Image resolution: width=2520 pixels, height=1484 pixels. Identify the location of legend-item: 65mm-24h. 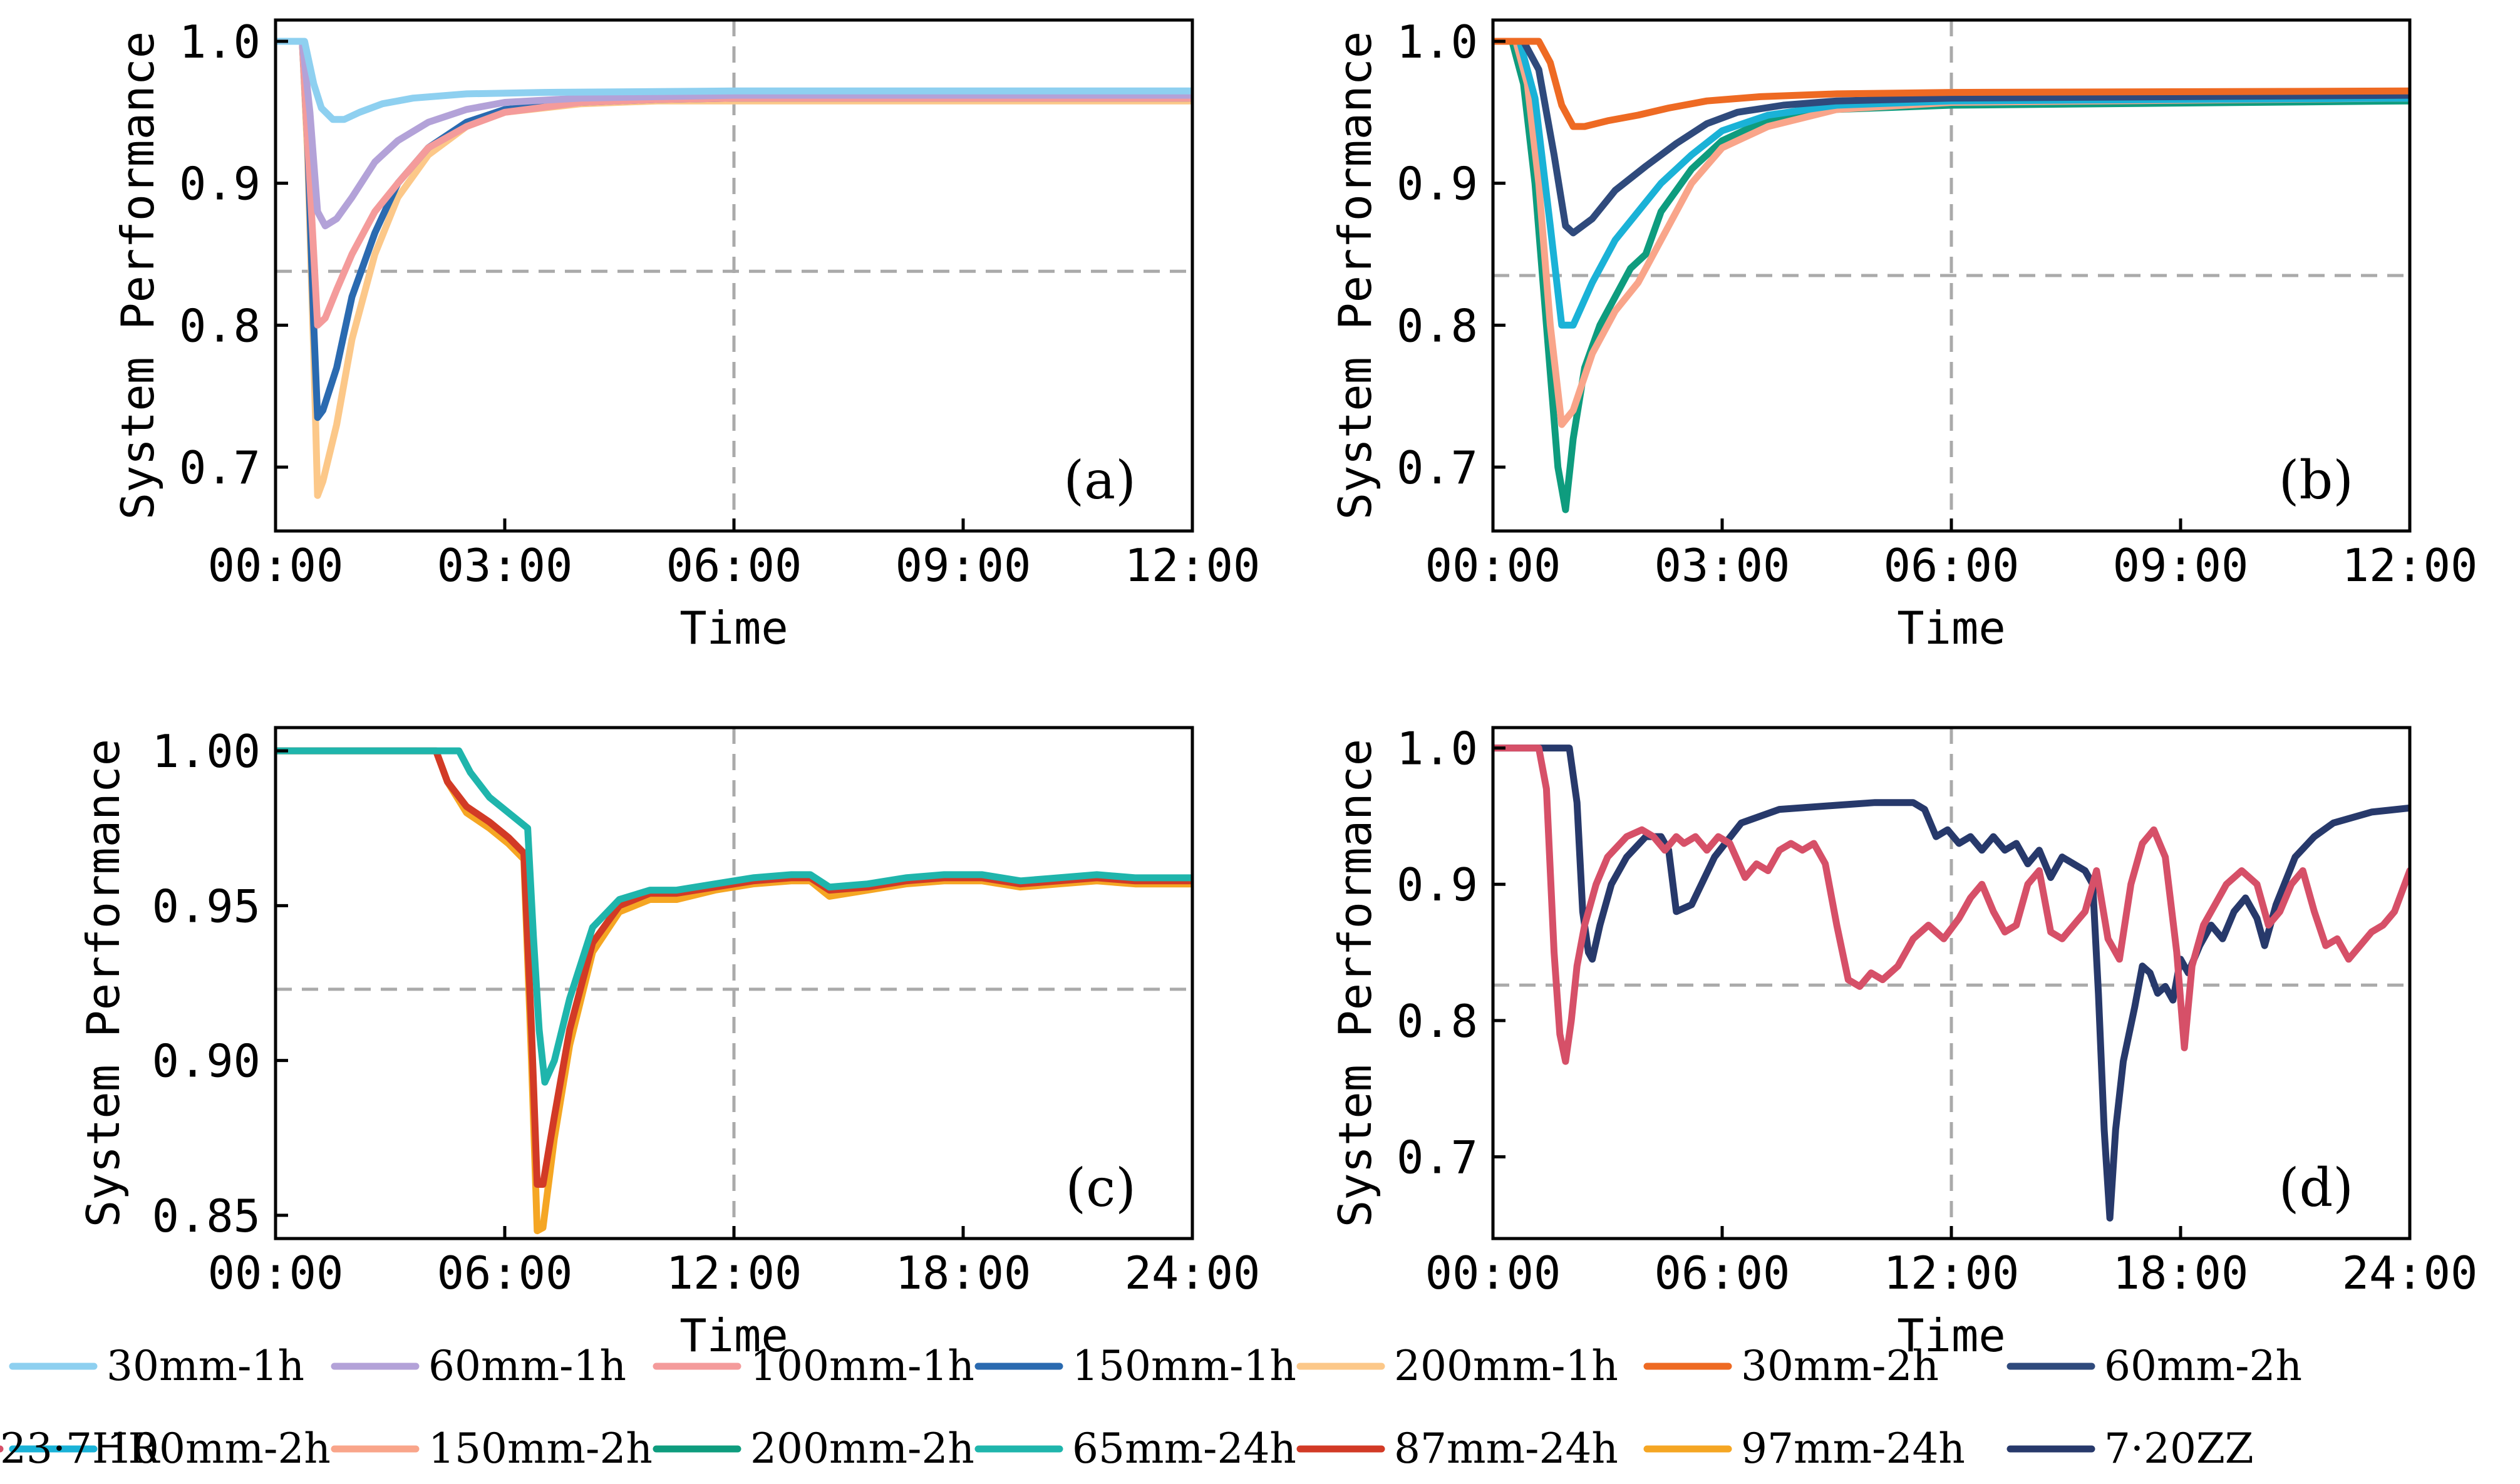
(1135, 1449).